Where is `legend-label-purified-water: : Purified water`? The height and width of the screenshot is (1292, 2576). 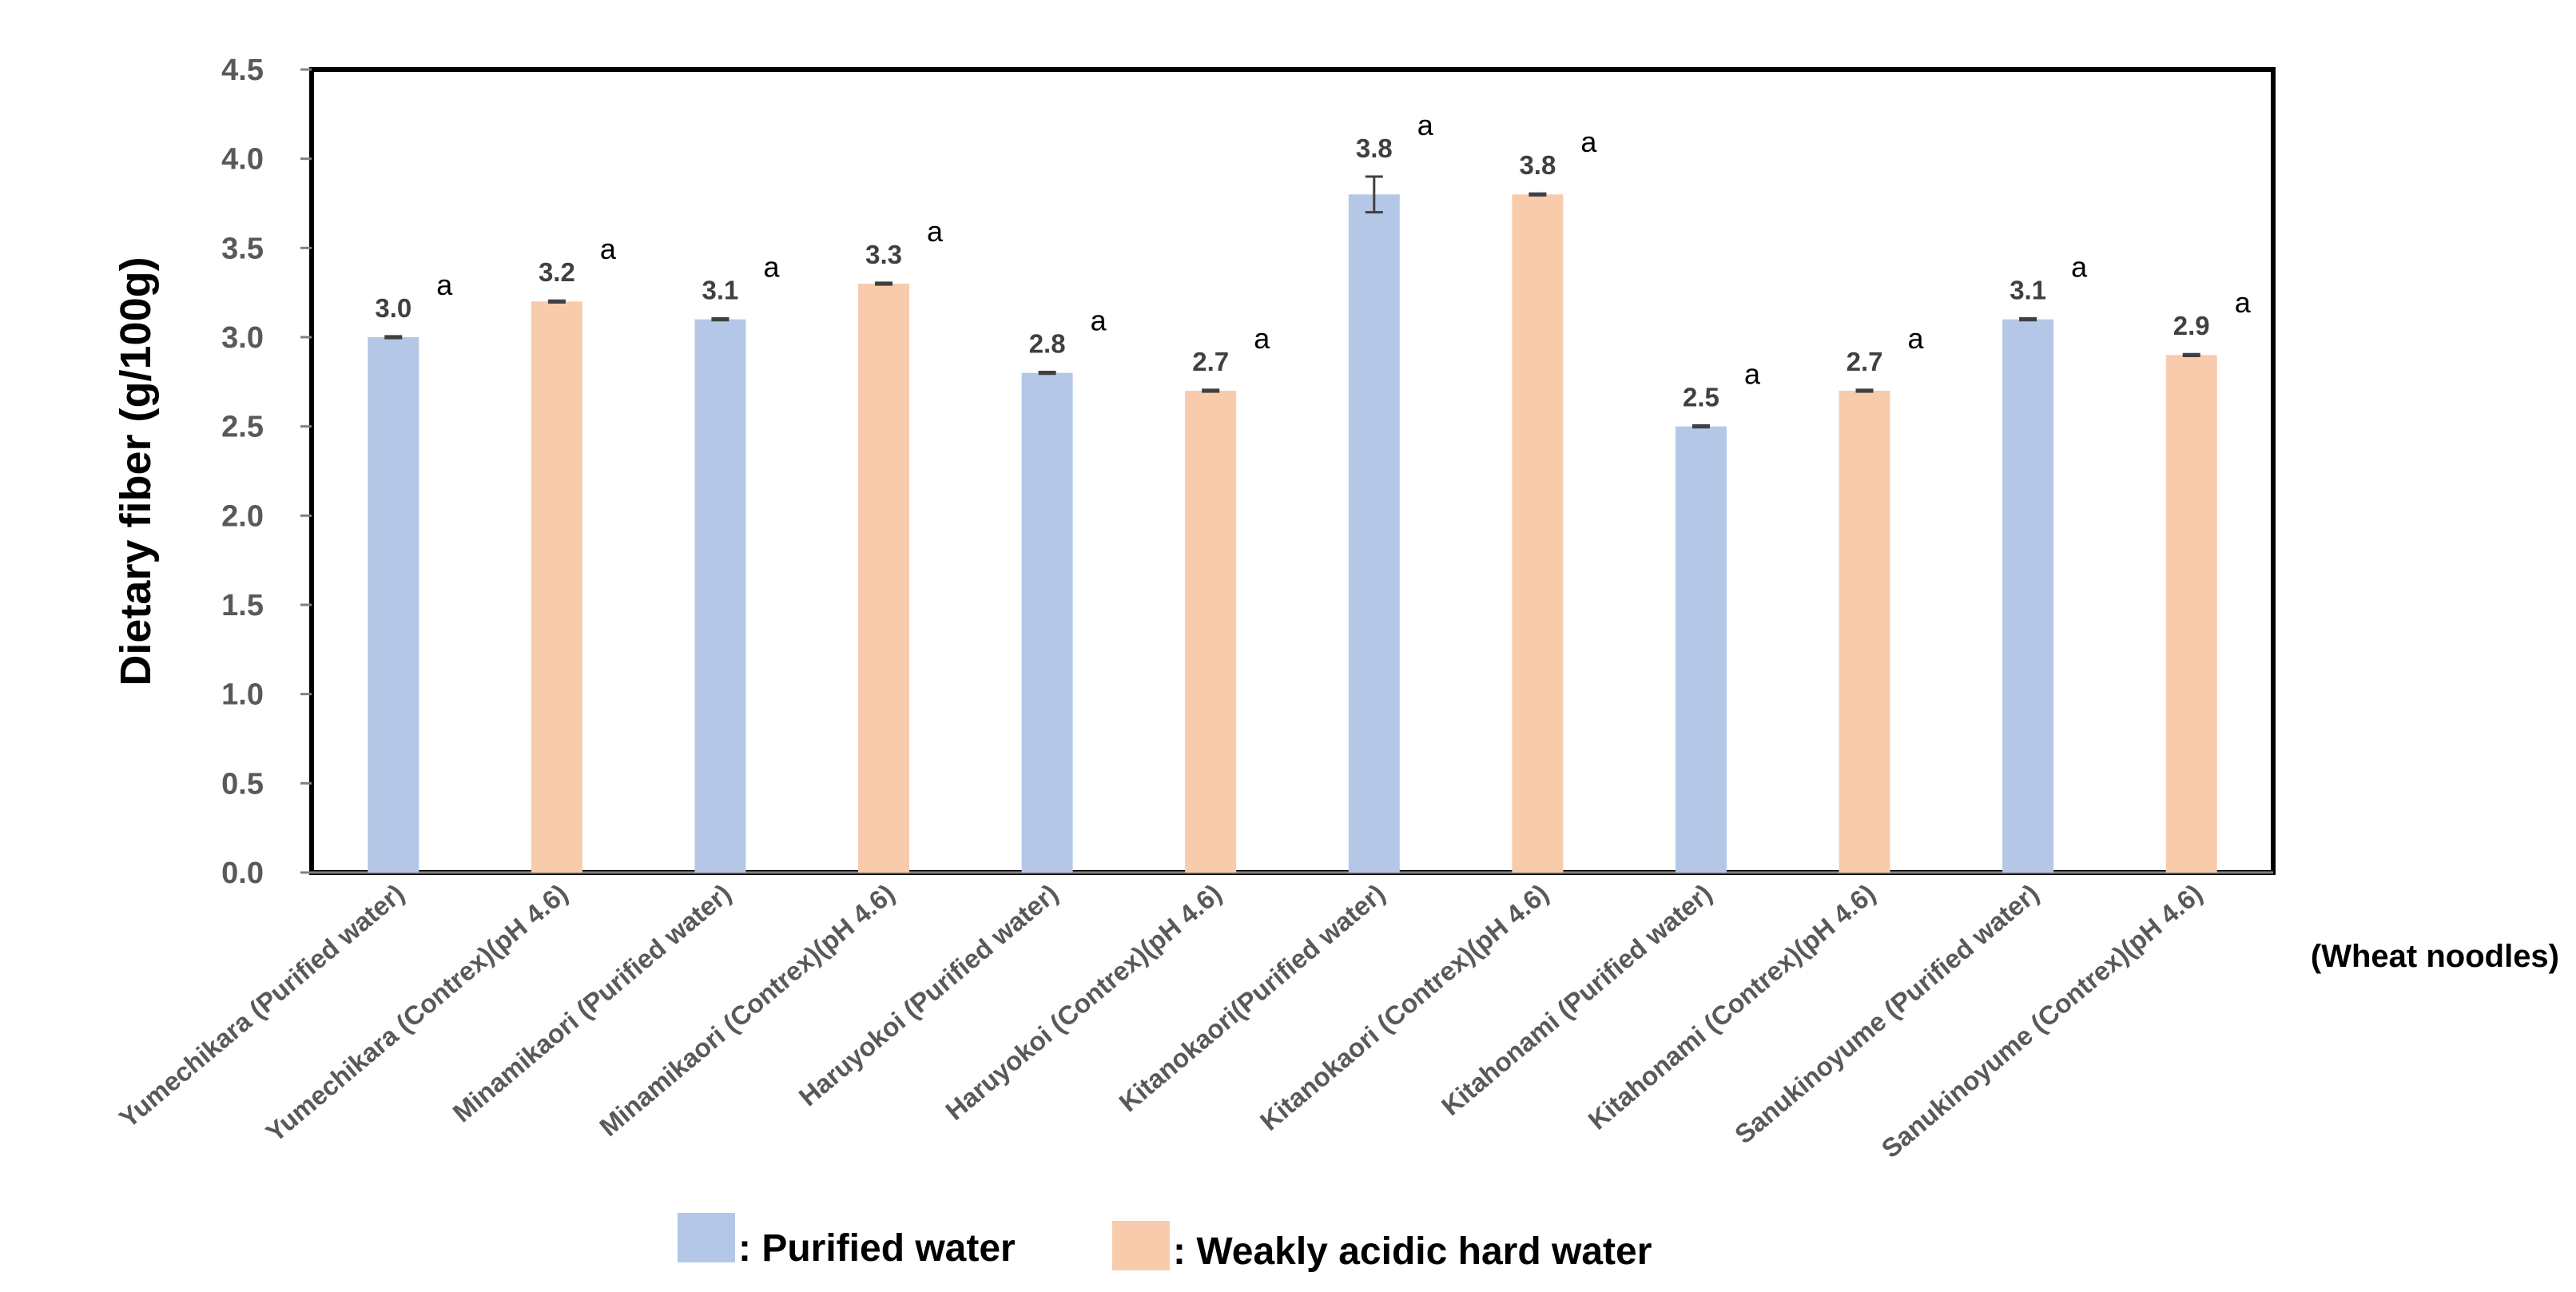 legend-label-purified-water: : Purified water is located at coordinates (877, 1249).